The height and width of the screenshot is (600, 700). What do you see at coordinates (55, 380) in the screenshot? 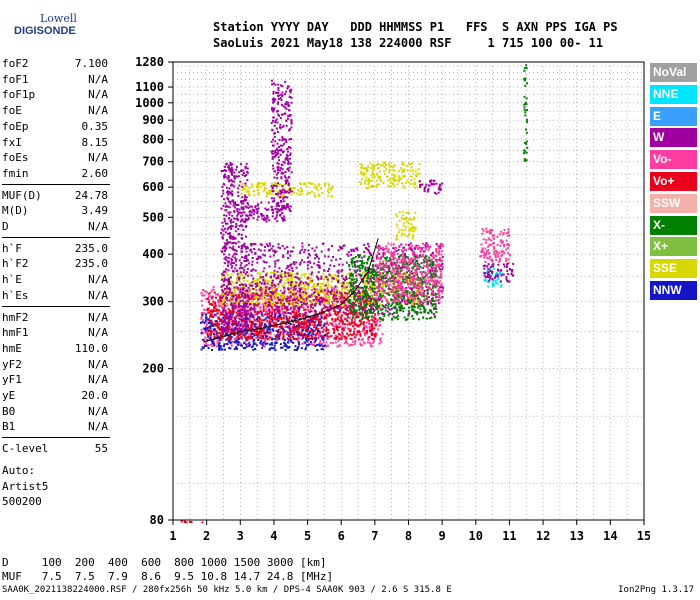
I see `param-row: yF1 N/A` at bounding box center [55, 380].